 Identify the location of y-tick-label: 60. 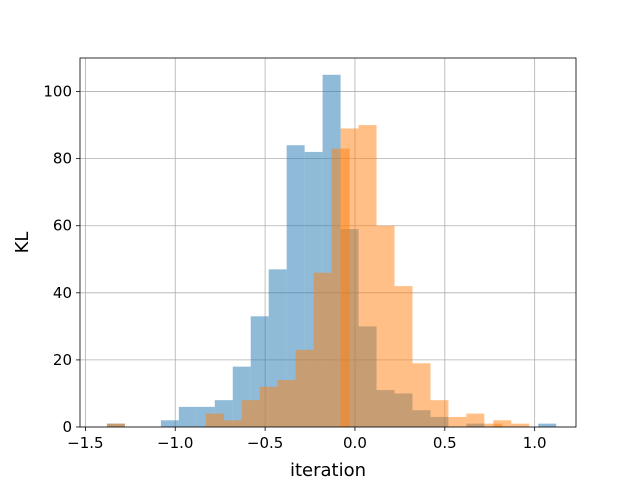
(62, 226).